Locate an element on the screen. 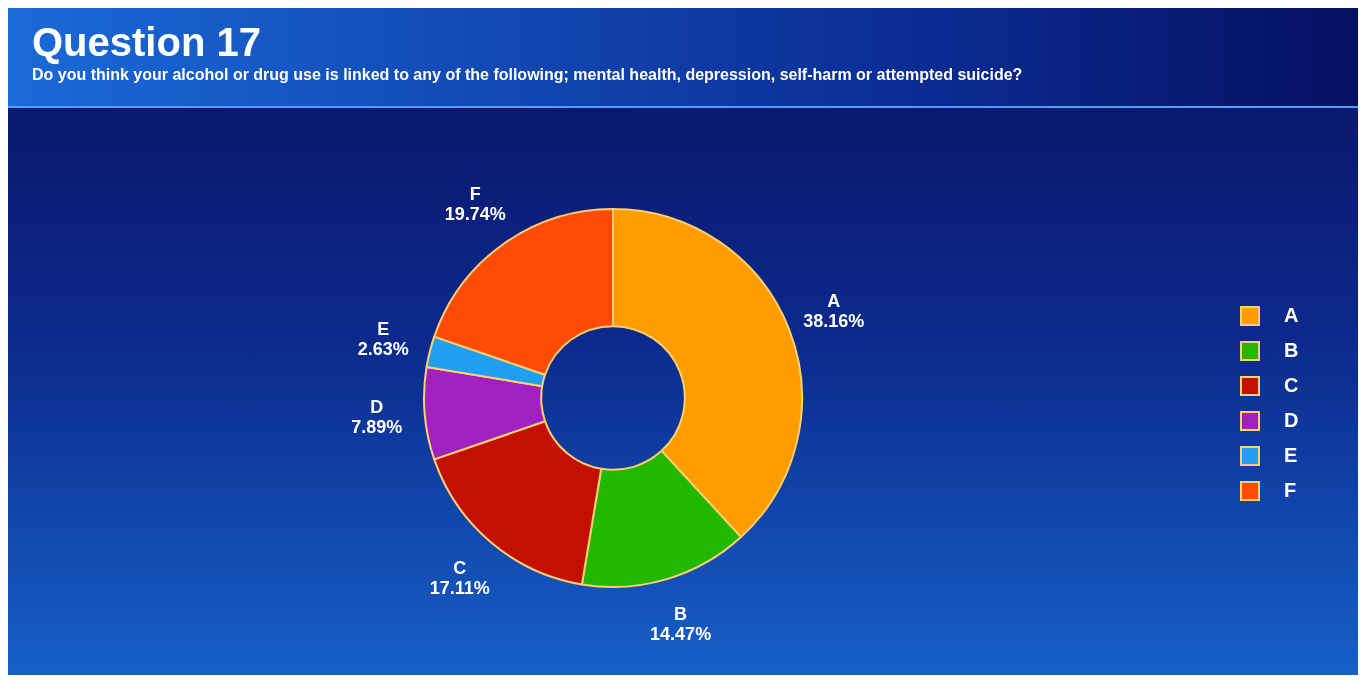 The image size is (1366, 683). legend-label: B is located at coordinates (1291, 350).